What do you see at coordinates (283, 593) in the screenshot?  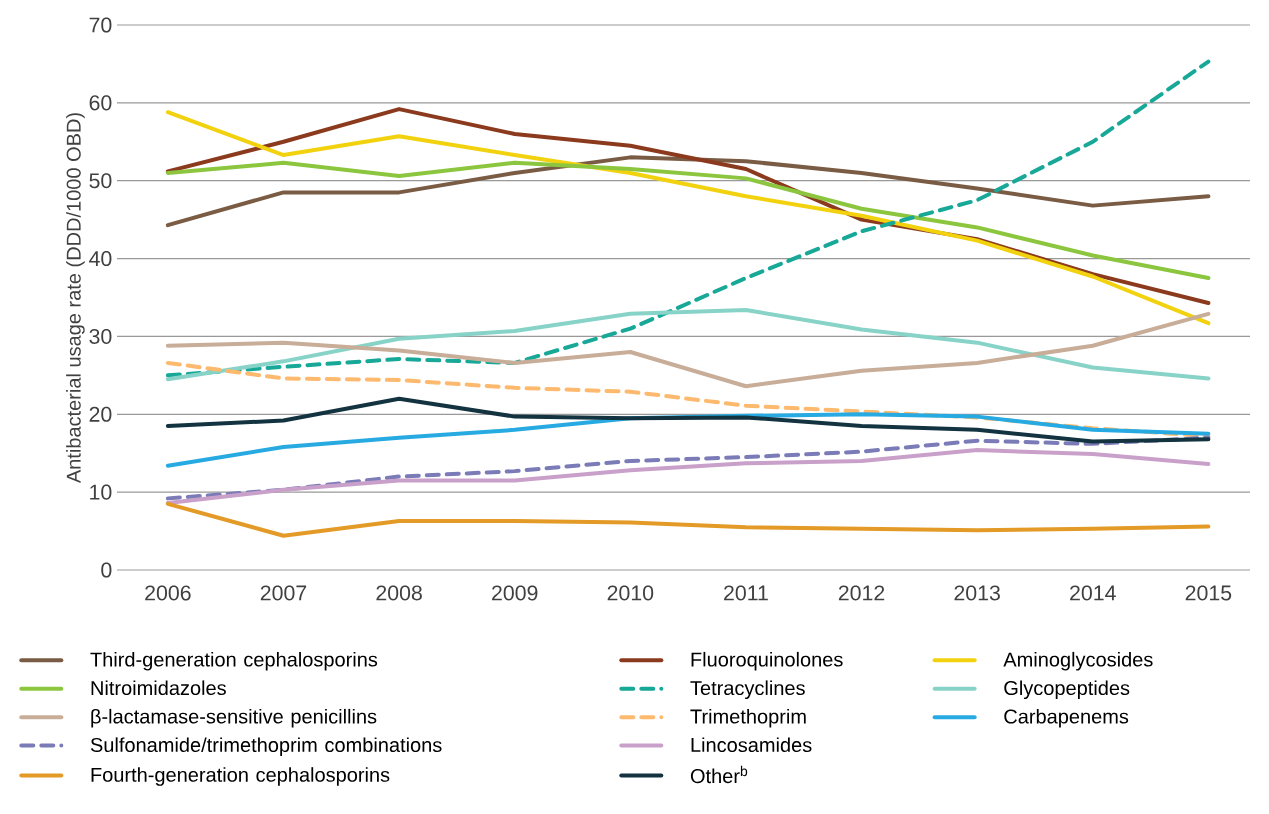 I see `x-tick-label: 2007` at bounding box center [283, 593].